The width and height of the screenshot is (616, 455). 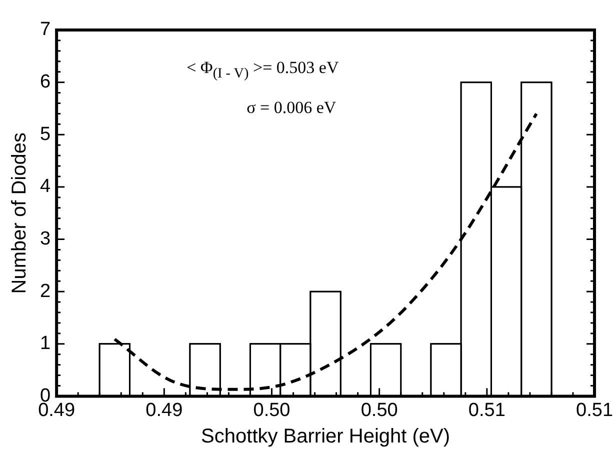 What do you see at coordinates (19, 213) in the screenshot?
I see `y-axis-title: Number of Diodes` at bounding box center [19, 213].